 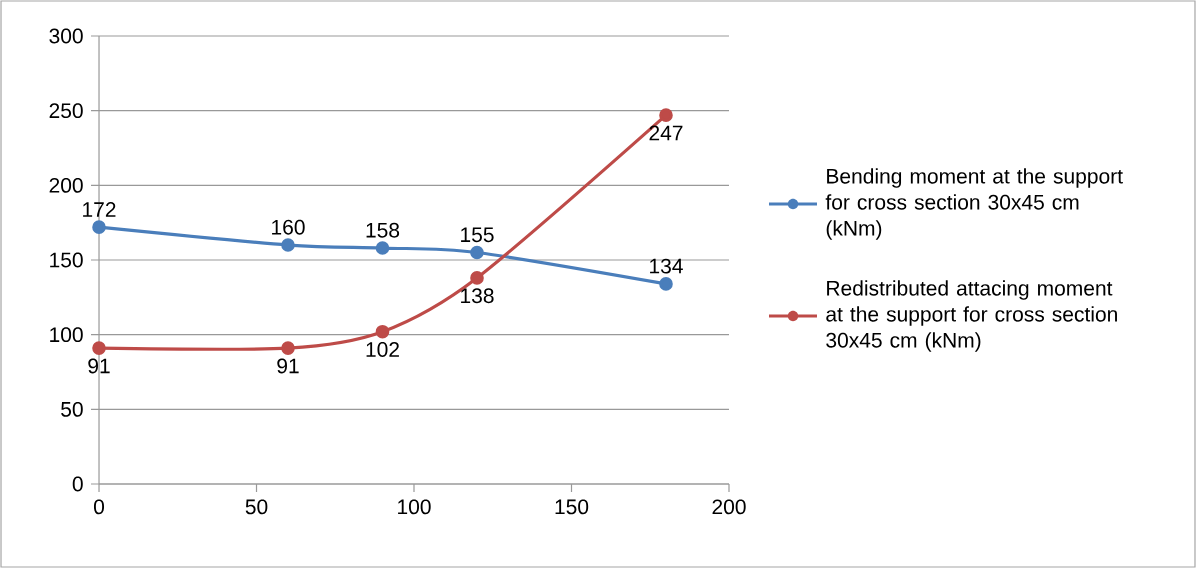 I want to click on legend-label: Bending moment at the support for cross section 30x45 cm (kNm), so click(x=974, y=204).